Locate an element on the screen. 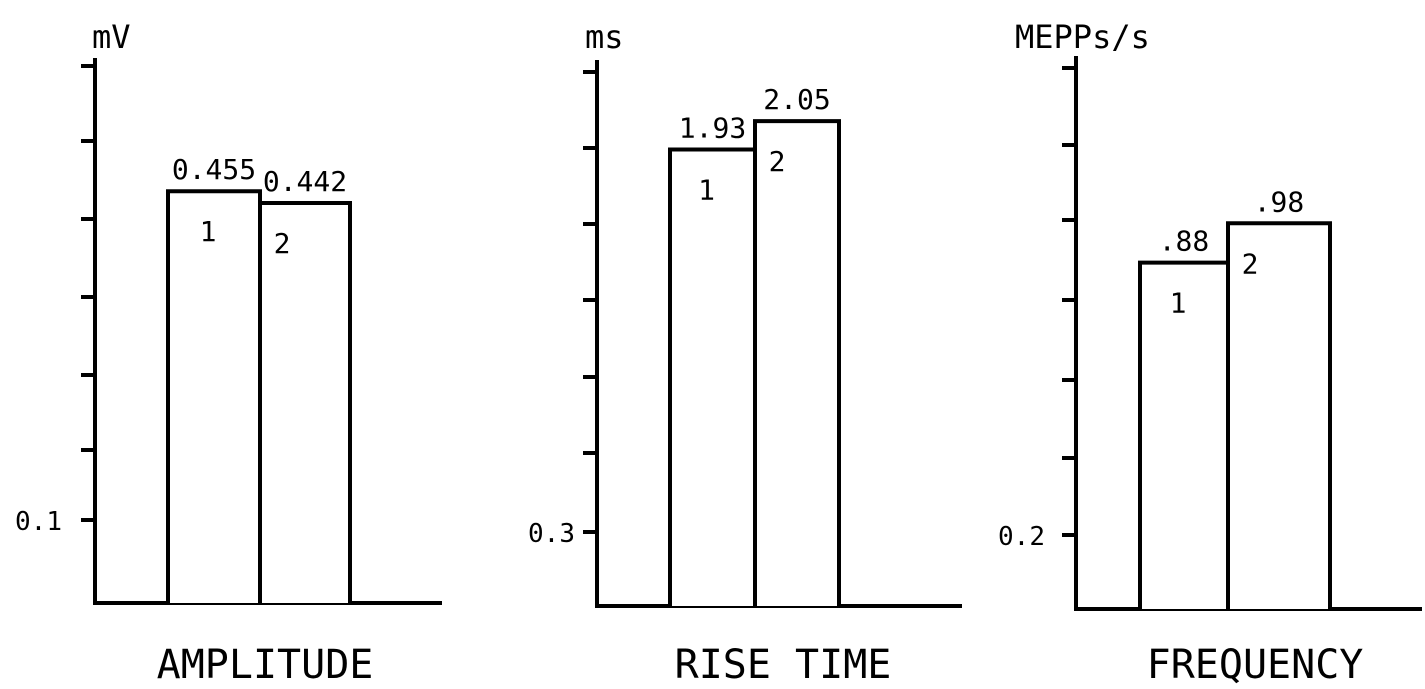 This screenshot has height=689, width=1425. bar-value-label: .88 is located at coordinates (1184, 241).